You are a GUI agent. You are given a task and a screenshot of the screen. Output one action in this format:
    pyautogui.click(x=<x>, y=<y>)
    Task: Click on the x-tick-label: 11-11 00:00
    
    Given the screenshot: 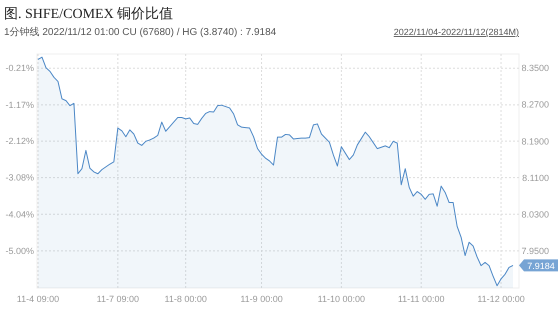 What is the action you would take?
    pyautogui.click(x=421, y=299)
    